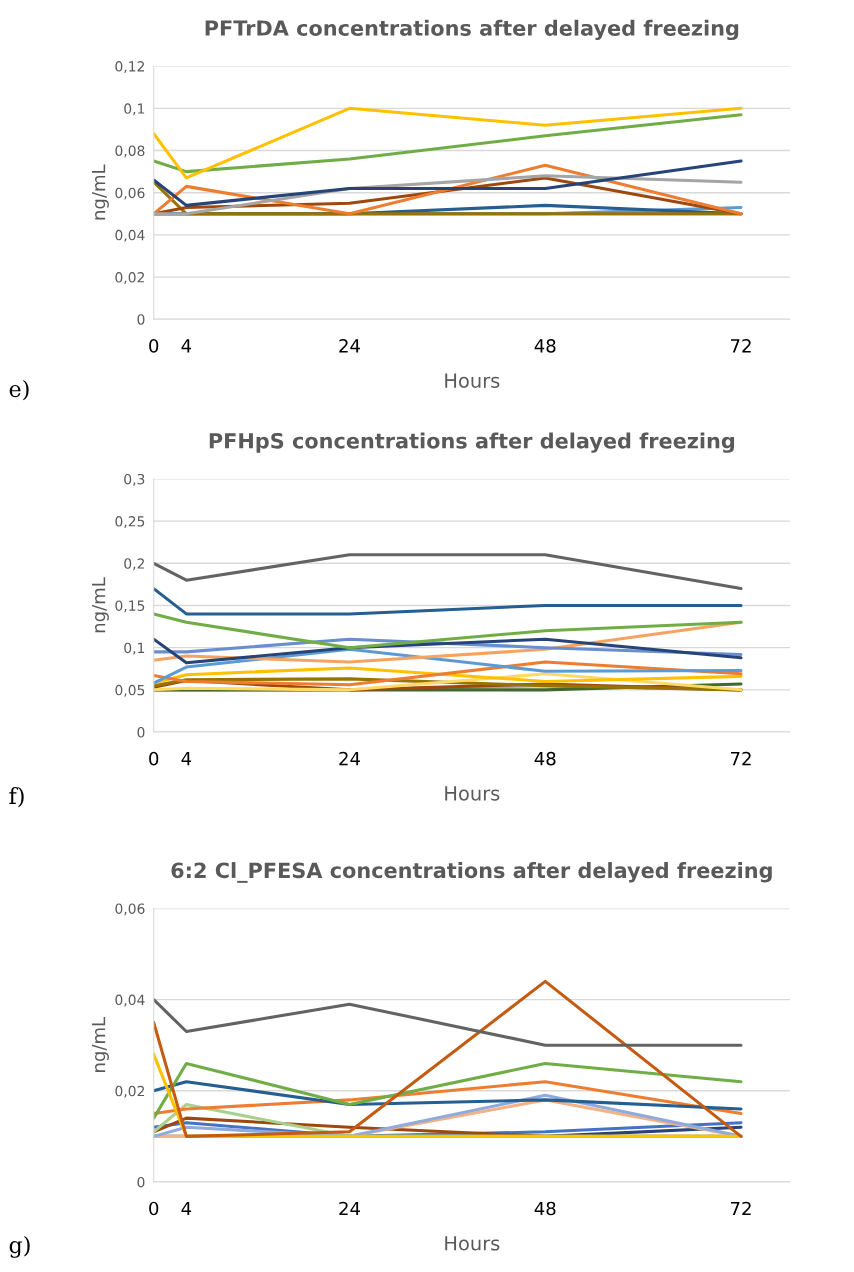 The image size is (854, 1272). I want to click on chart-title: 6:2 Cl_PFESA concentrations after delayed freezing, so click(471, 872).